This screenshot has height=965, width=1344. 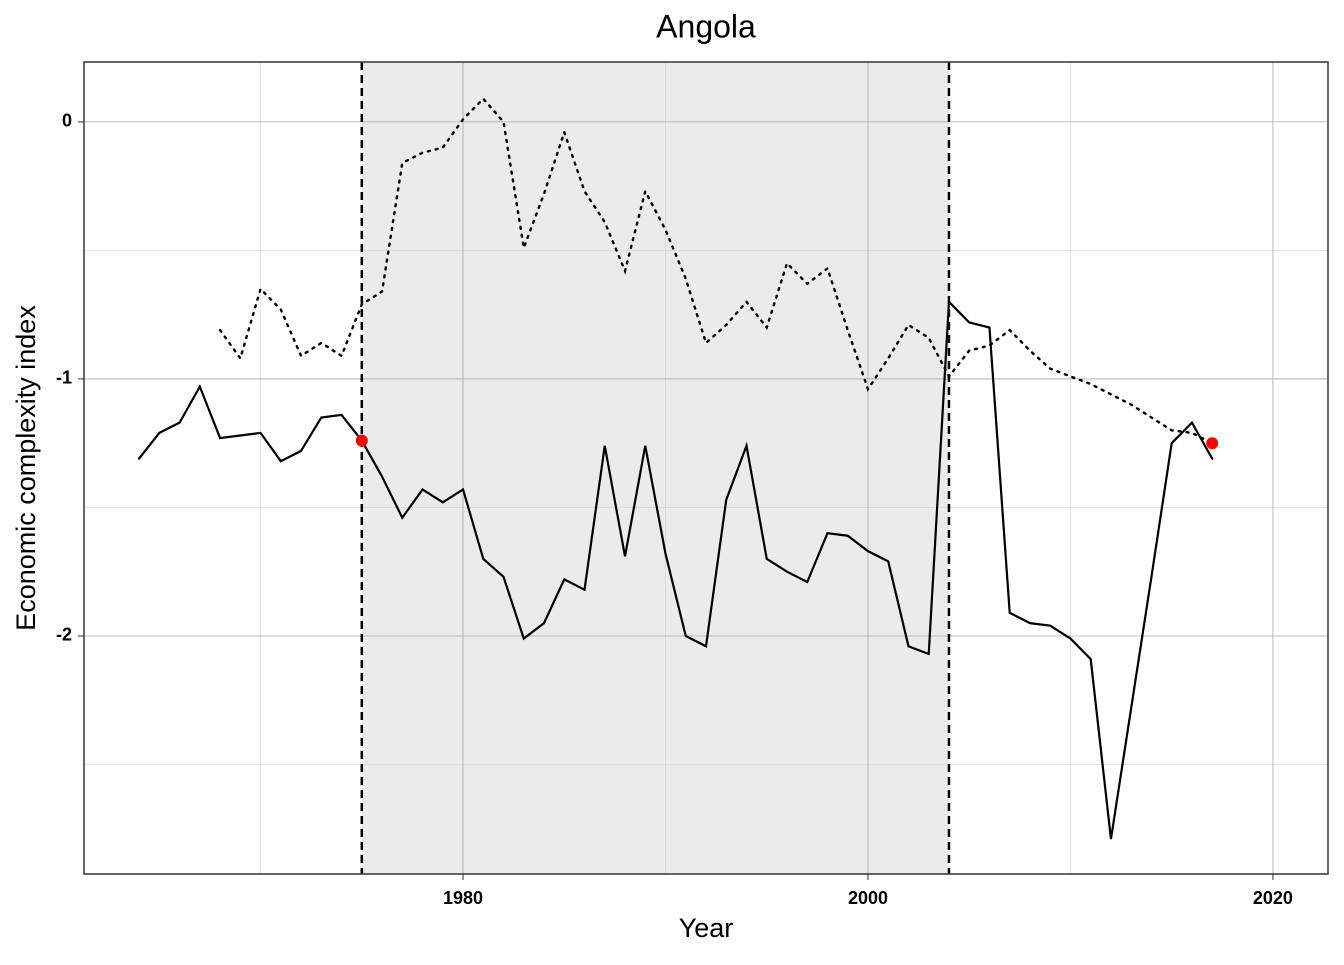 I want to click on y-tick-label: 0, so click(x=67, y=121).